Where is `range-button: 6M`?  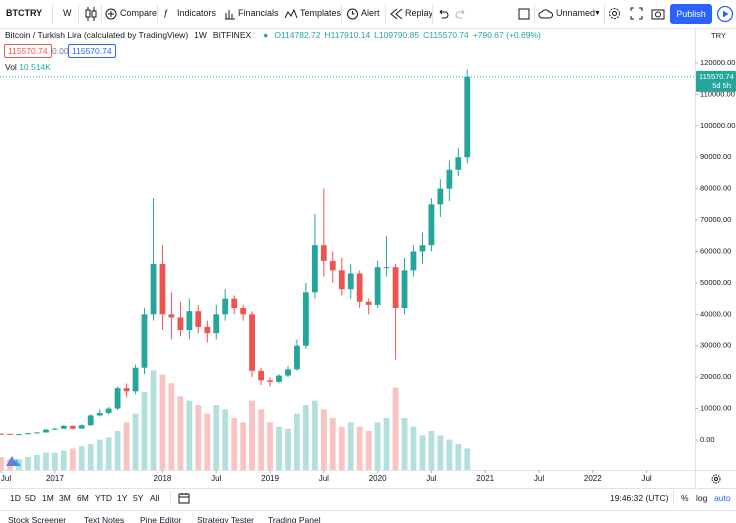 range-button: 6M is located at coordinates (83, 498).